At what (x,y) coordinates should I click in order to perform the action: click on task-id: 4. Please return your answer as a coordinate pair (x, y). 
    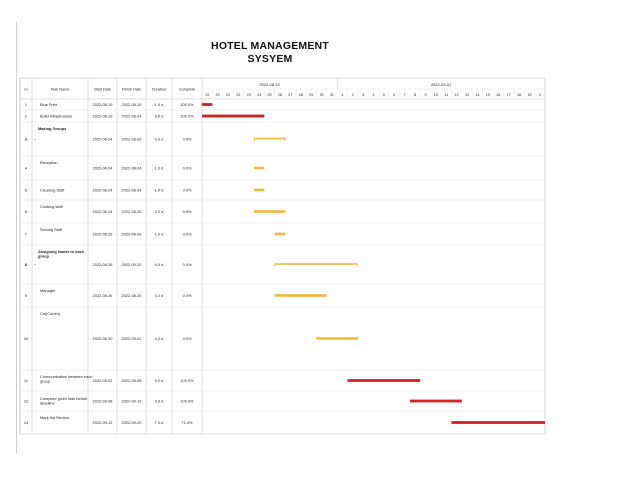
    Looking at the image, I should click on (26, 167).